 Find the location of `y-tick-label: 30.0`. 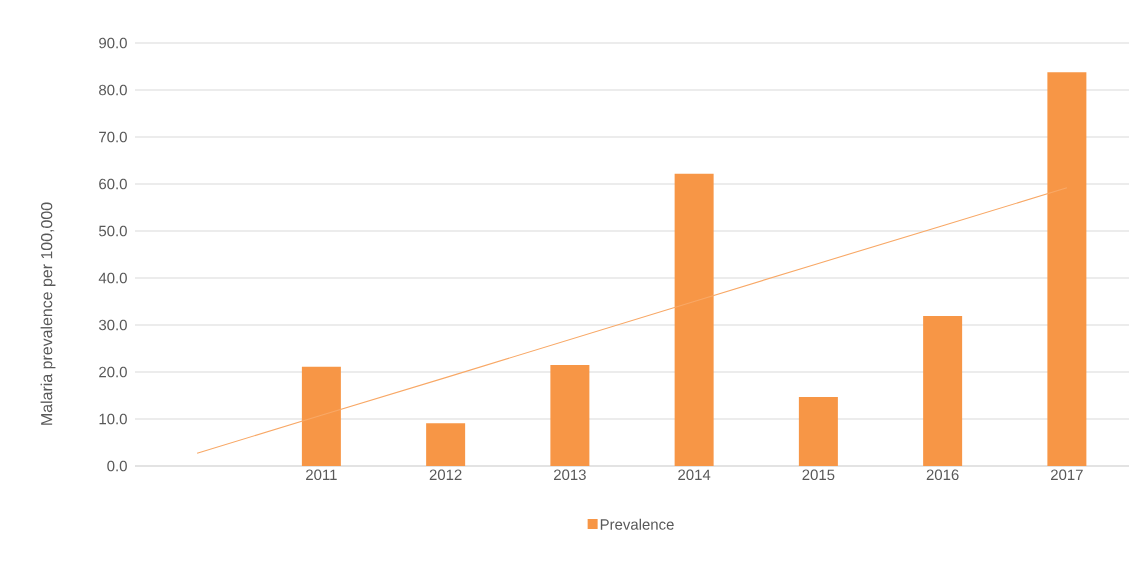

y-tick-label: 30.0 is located at coordinates (112, 325).